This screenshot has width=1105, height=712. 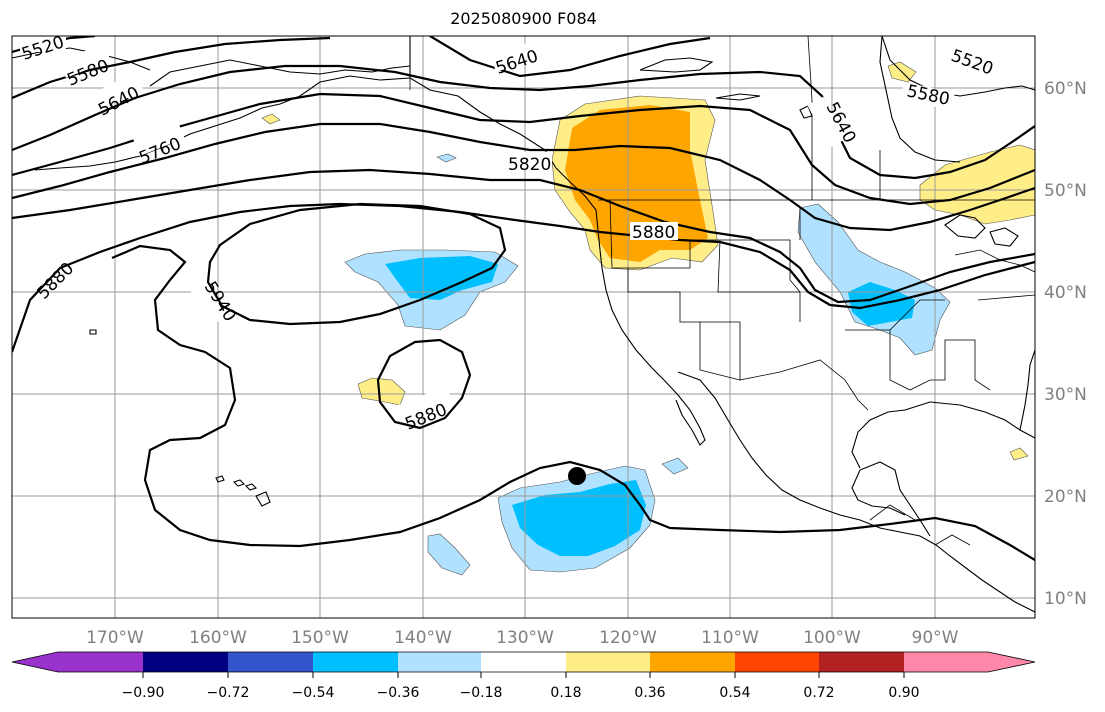 What do you see at coordinates (35, 662) in the screenshot?
I see `colorbar-extend-low` at bounding box center [35, 662].